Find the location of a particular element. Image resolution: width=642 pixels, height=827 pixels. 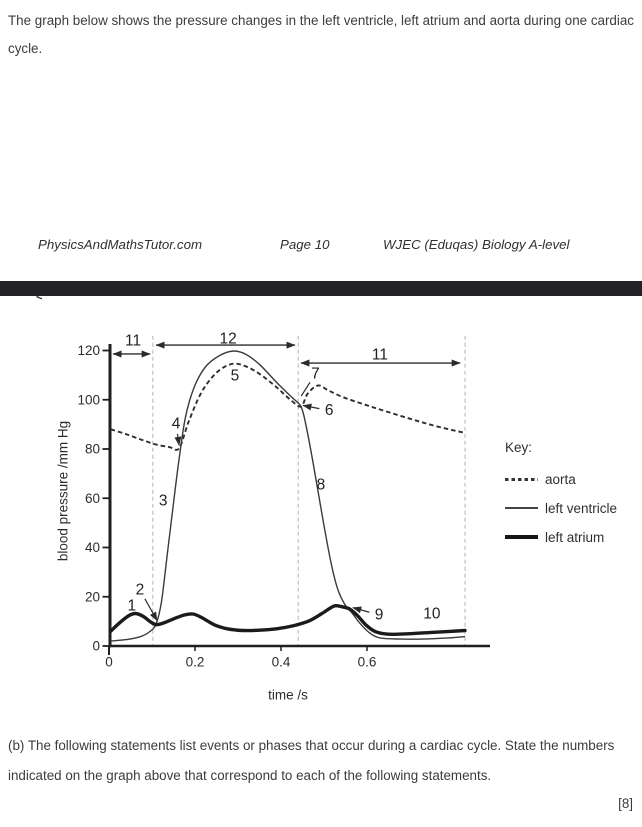

x-tick-label: 0 is located at coordinates (109, 662).